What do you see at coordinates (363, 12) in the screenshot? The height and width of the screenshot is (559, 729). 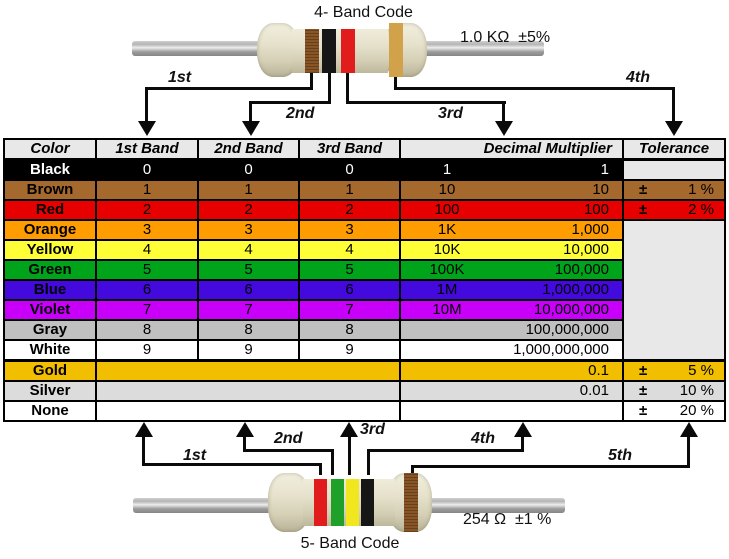 I see `four-band-title: 4- Band Code` at bounding box center [363, 12].